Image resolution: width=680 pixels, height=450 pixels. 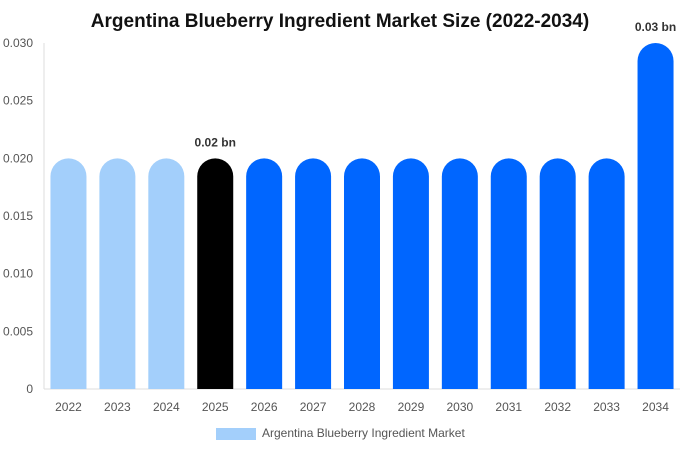 What do you see at coordinates (655, 407) in the screenshot?
I see `x-tick-label: 2034` at bounding box center [655, 407].